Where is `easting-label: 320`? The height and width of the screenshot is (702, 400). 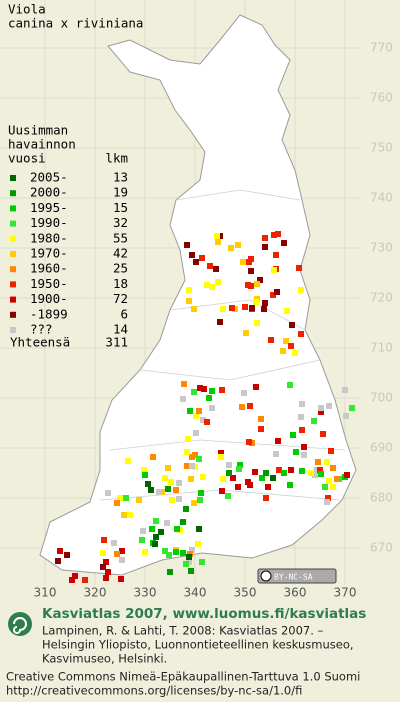
easting-label: 320 is located at coordinates (95, 593).